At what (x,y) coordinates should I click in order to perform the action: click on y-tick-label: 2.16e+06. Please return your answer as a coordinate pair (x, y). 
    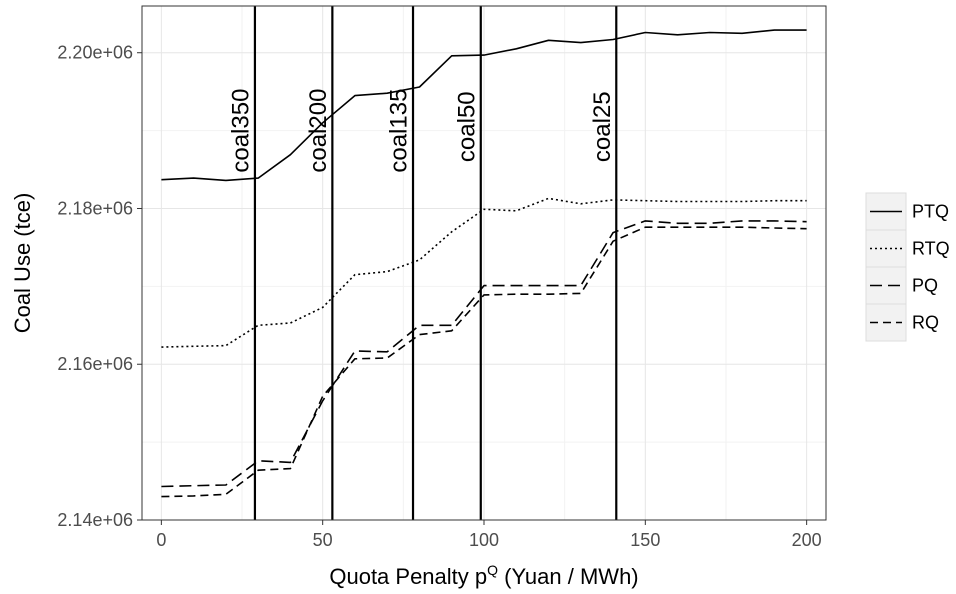
    Looking at the image, I should click on (95, 364).